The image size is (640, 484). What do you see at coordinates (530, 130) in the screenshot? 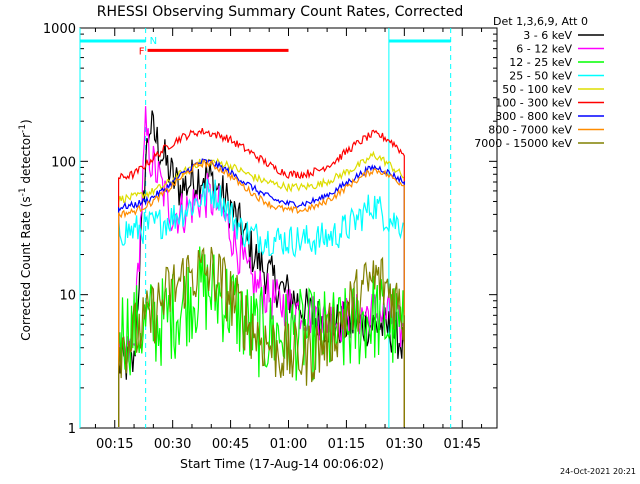
I see `legend-entry-label: 800 - 7000 keV` at bounding box center [530, 130].